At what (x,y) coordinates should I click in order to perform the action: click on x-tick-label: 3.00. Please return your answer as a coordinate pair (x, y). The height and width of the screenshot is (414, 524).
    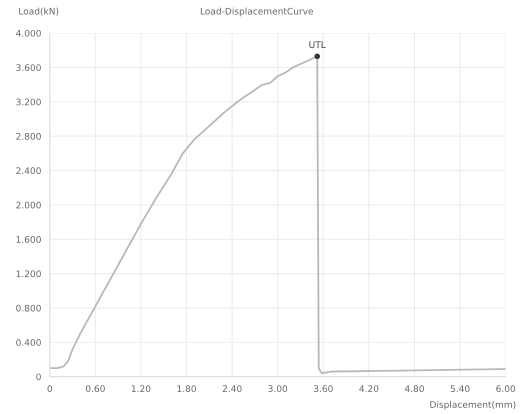
    Looking at the image, I should click on (278, 388).